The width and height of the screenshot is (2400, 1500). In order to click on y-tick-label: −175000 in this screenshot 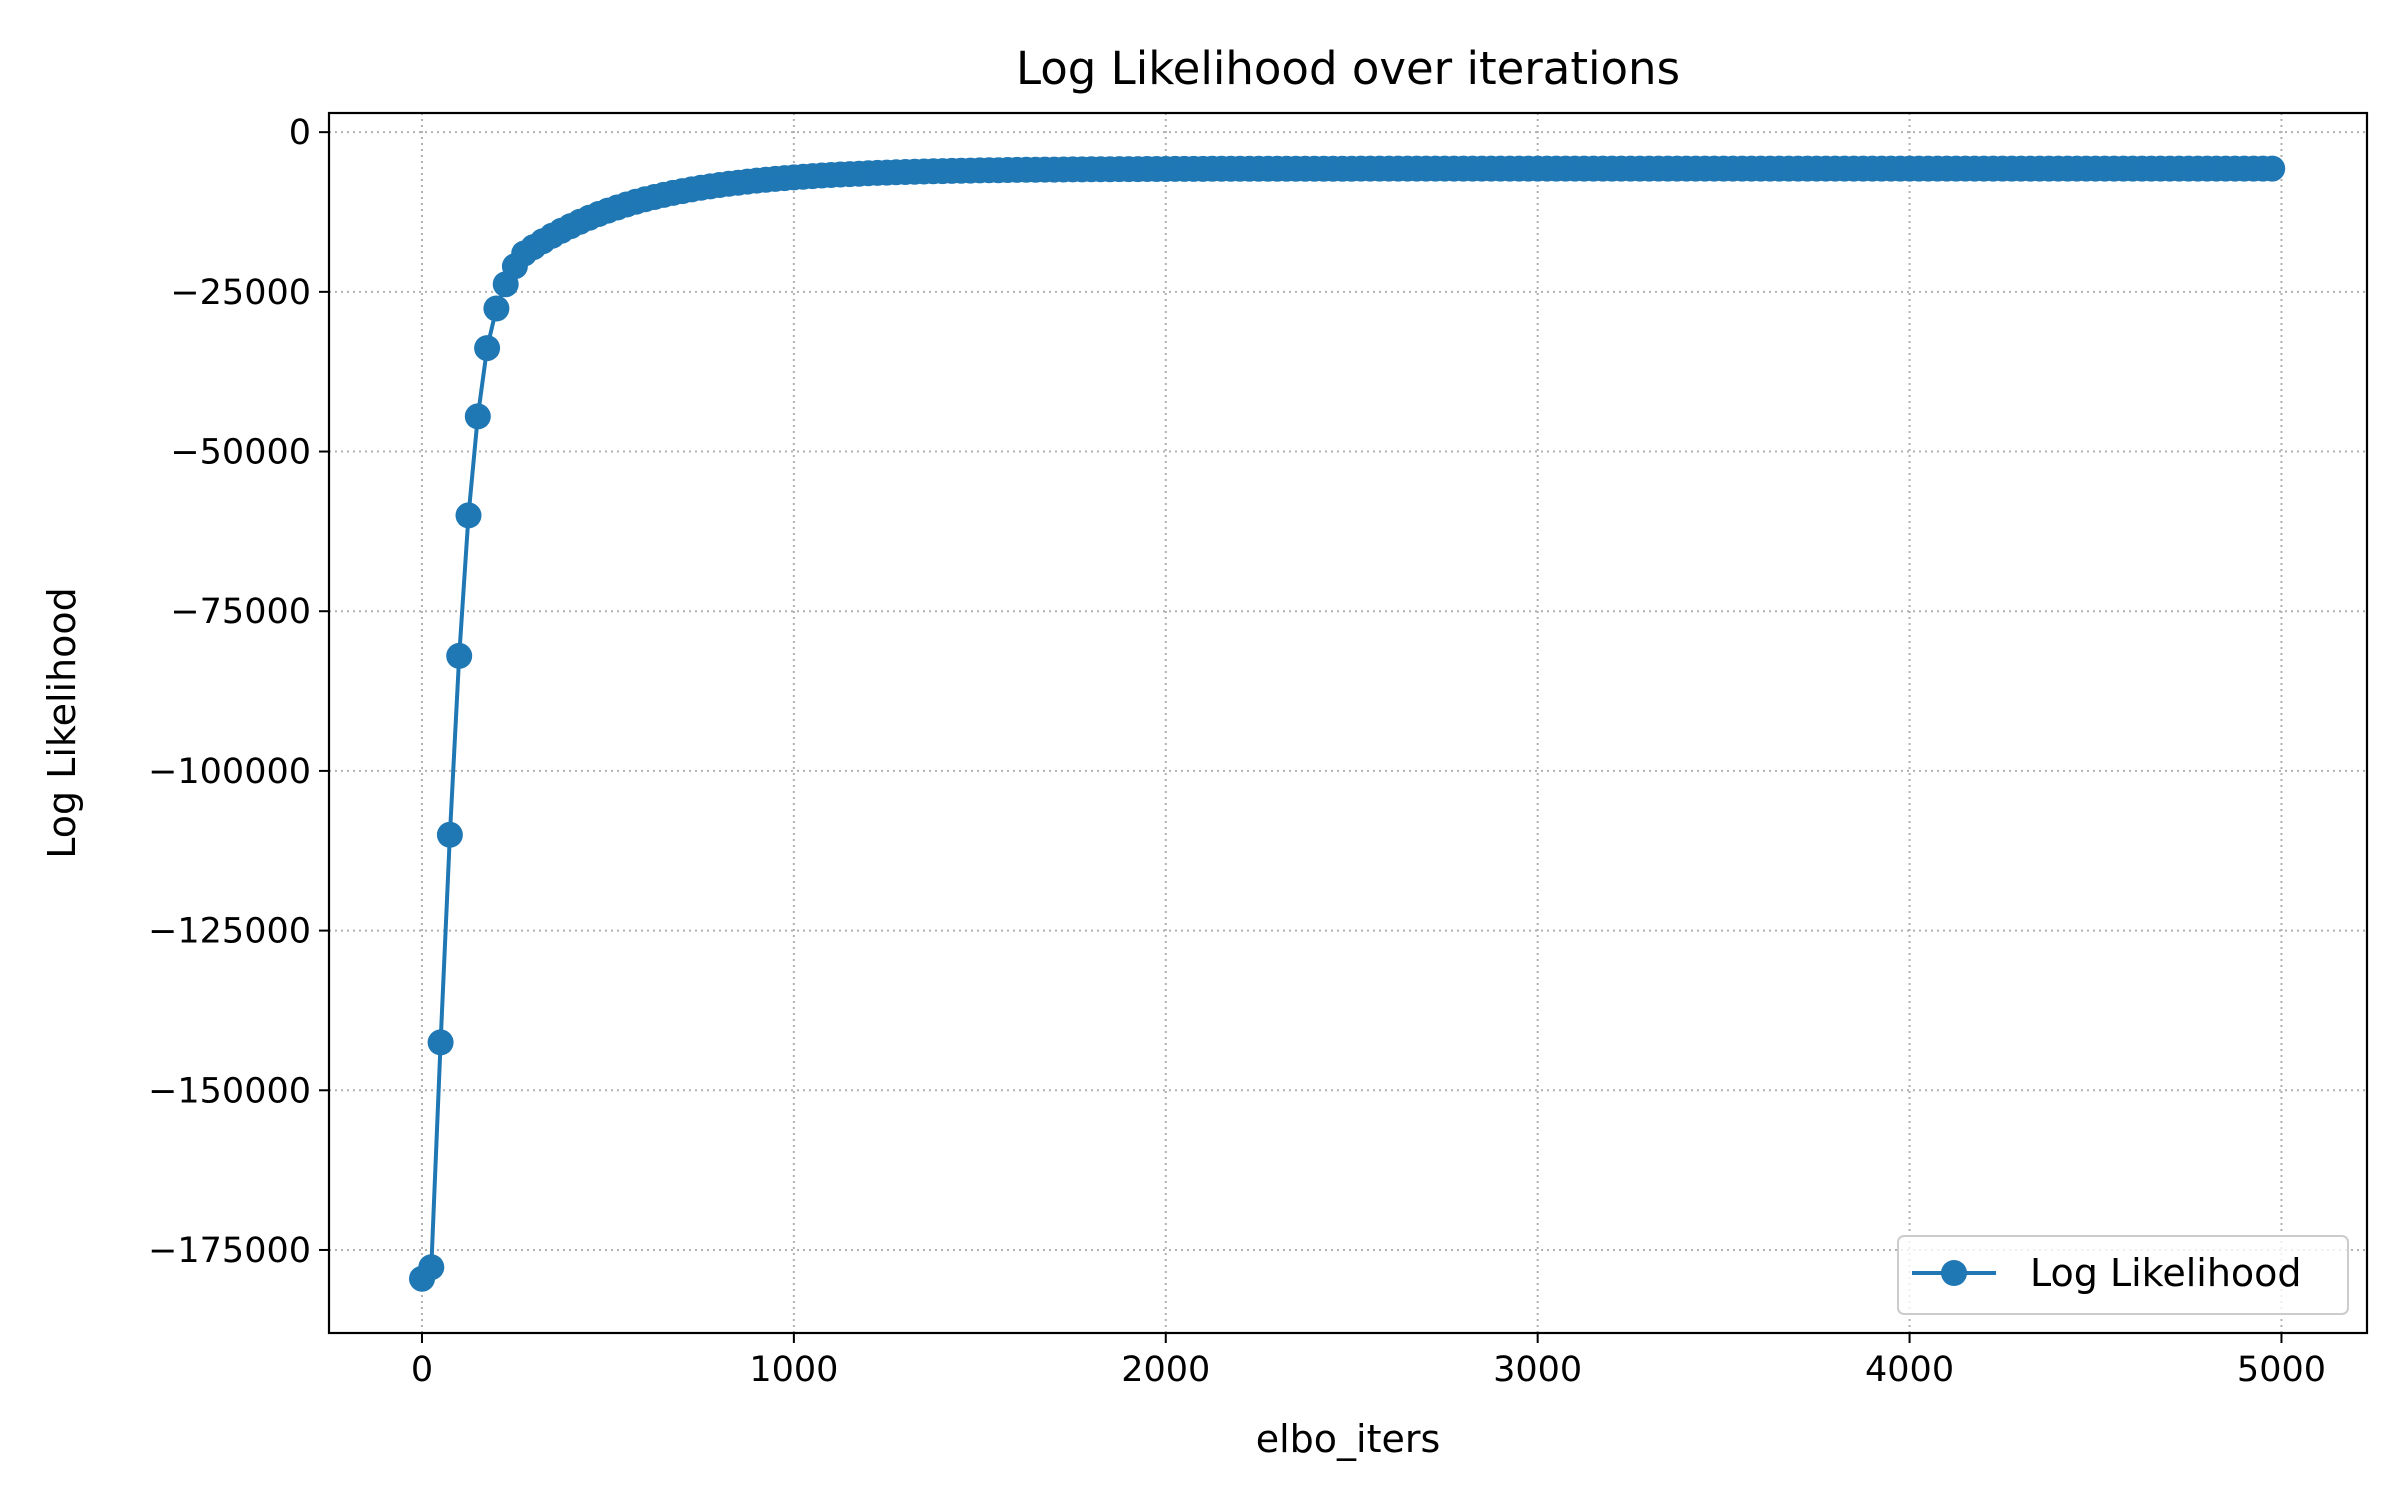, I will do `click(229, 1251)`.